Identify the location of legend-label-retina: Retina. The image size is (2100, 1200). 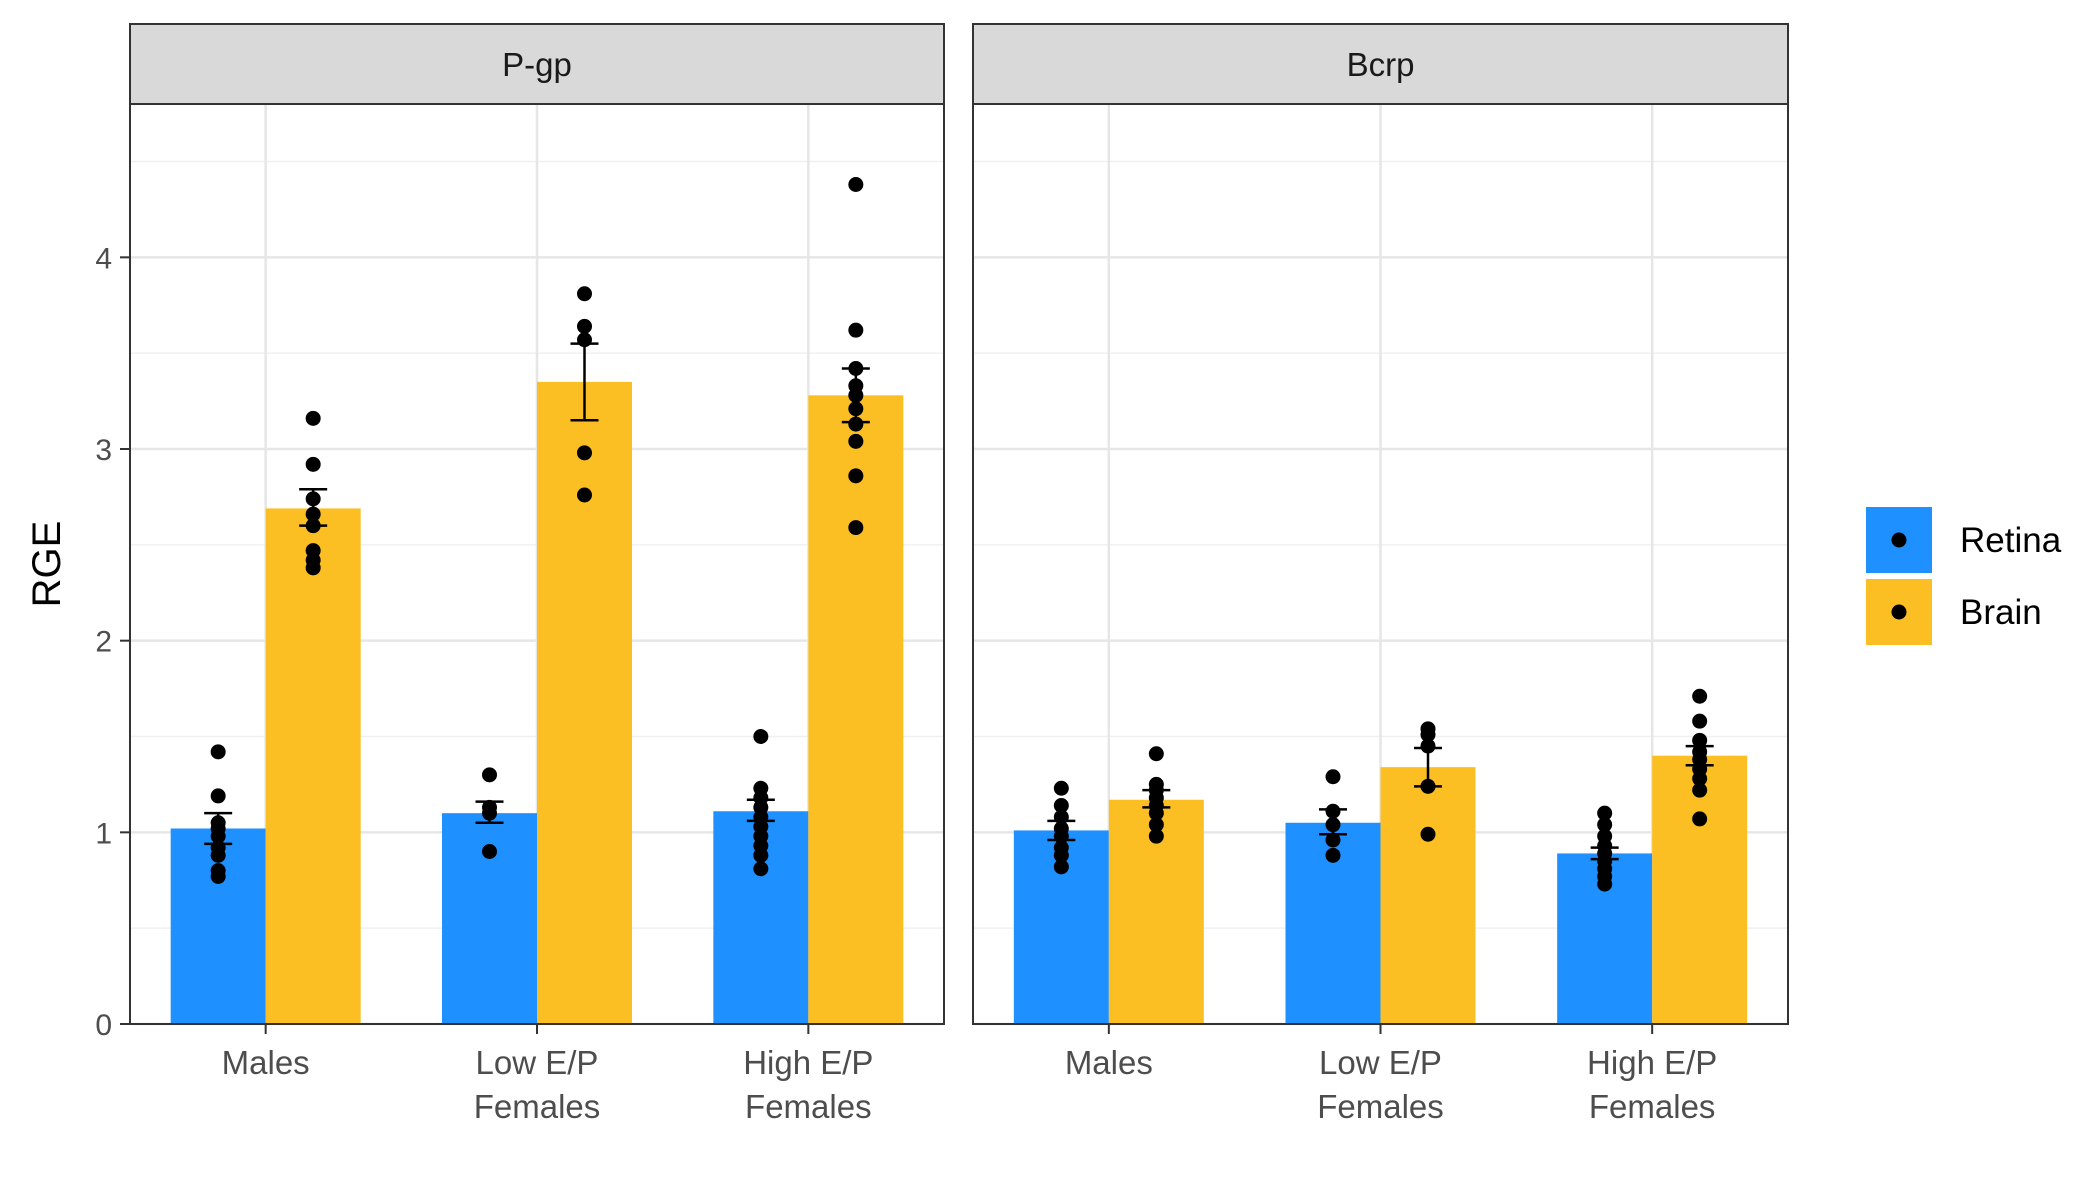
(2011, 540).